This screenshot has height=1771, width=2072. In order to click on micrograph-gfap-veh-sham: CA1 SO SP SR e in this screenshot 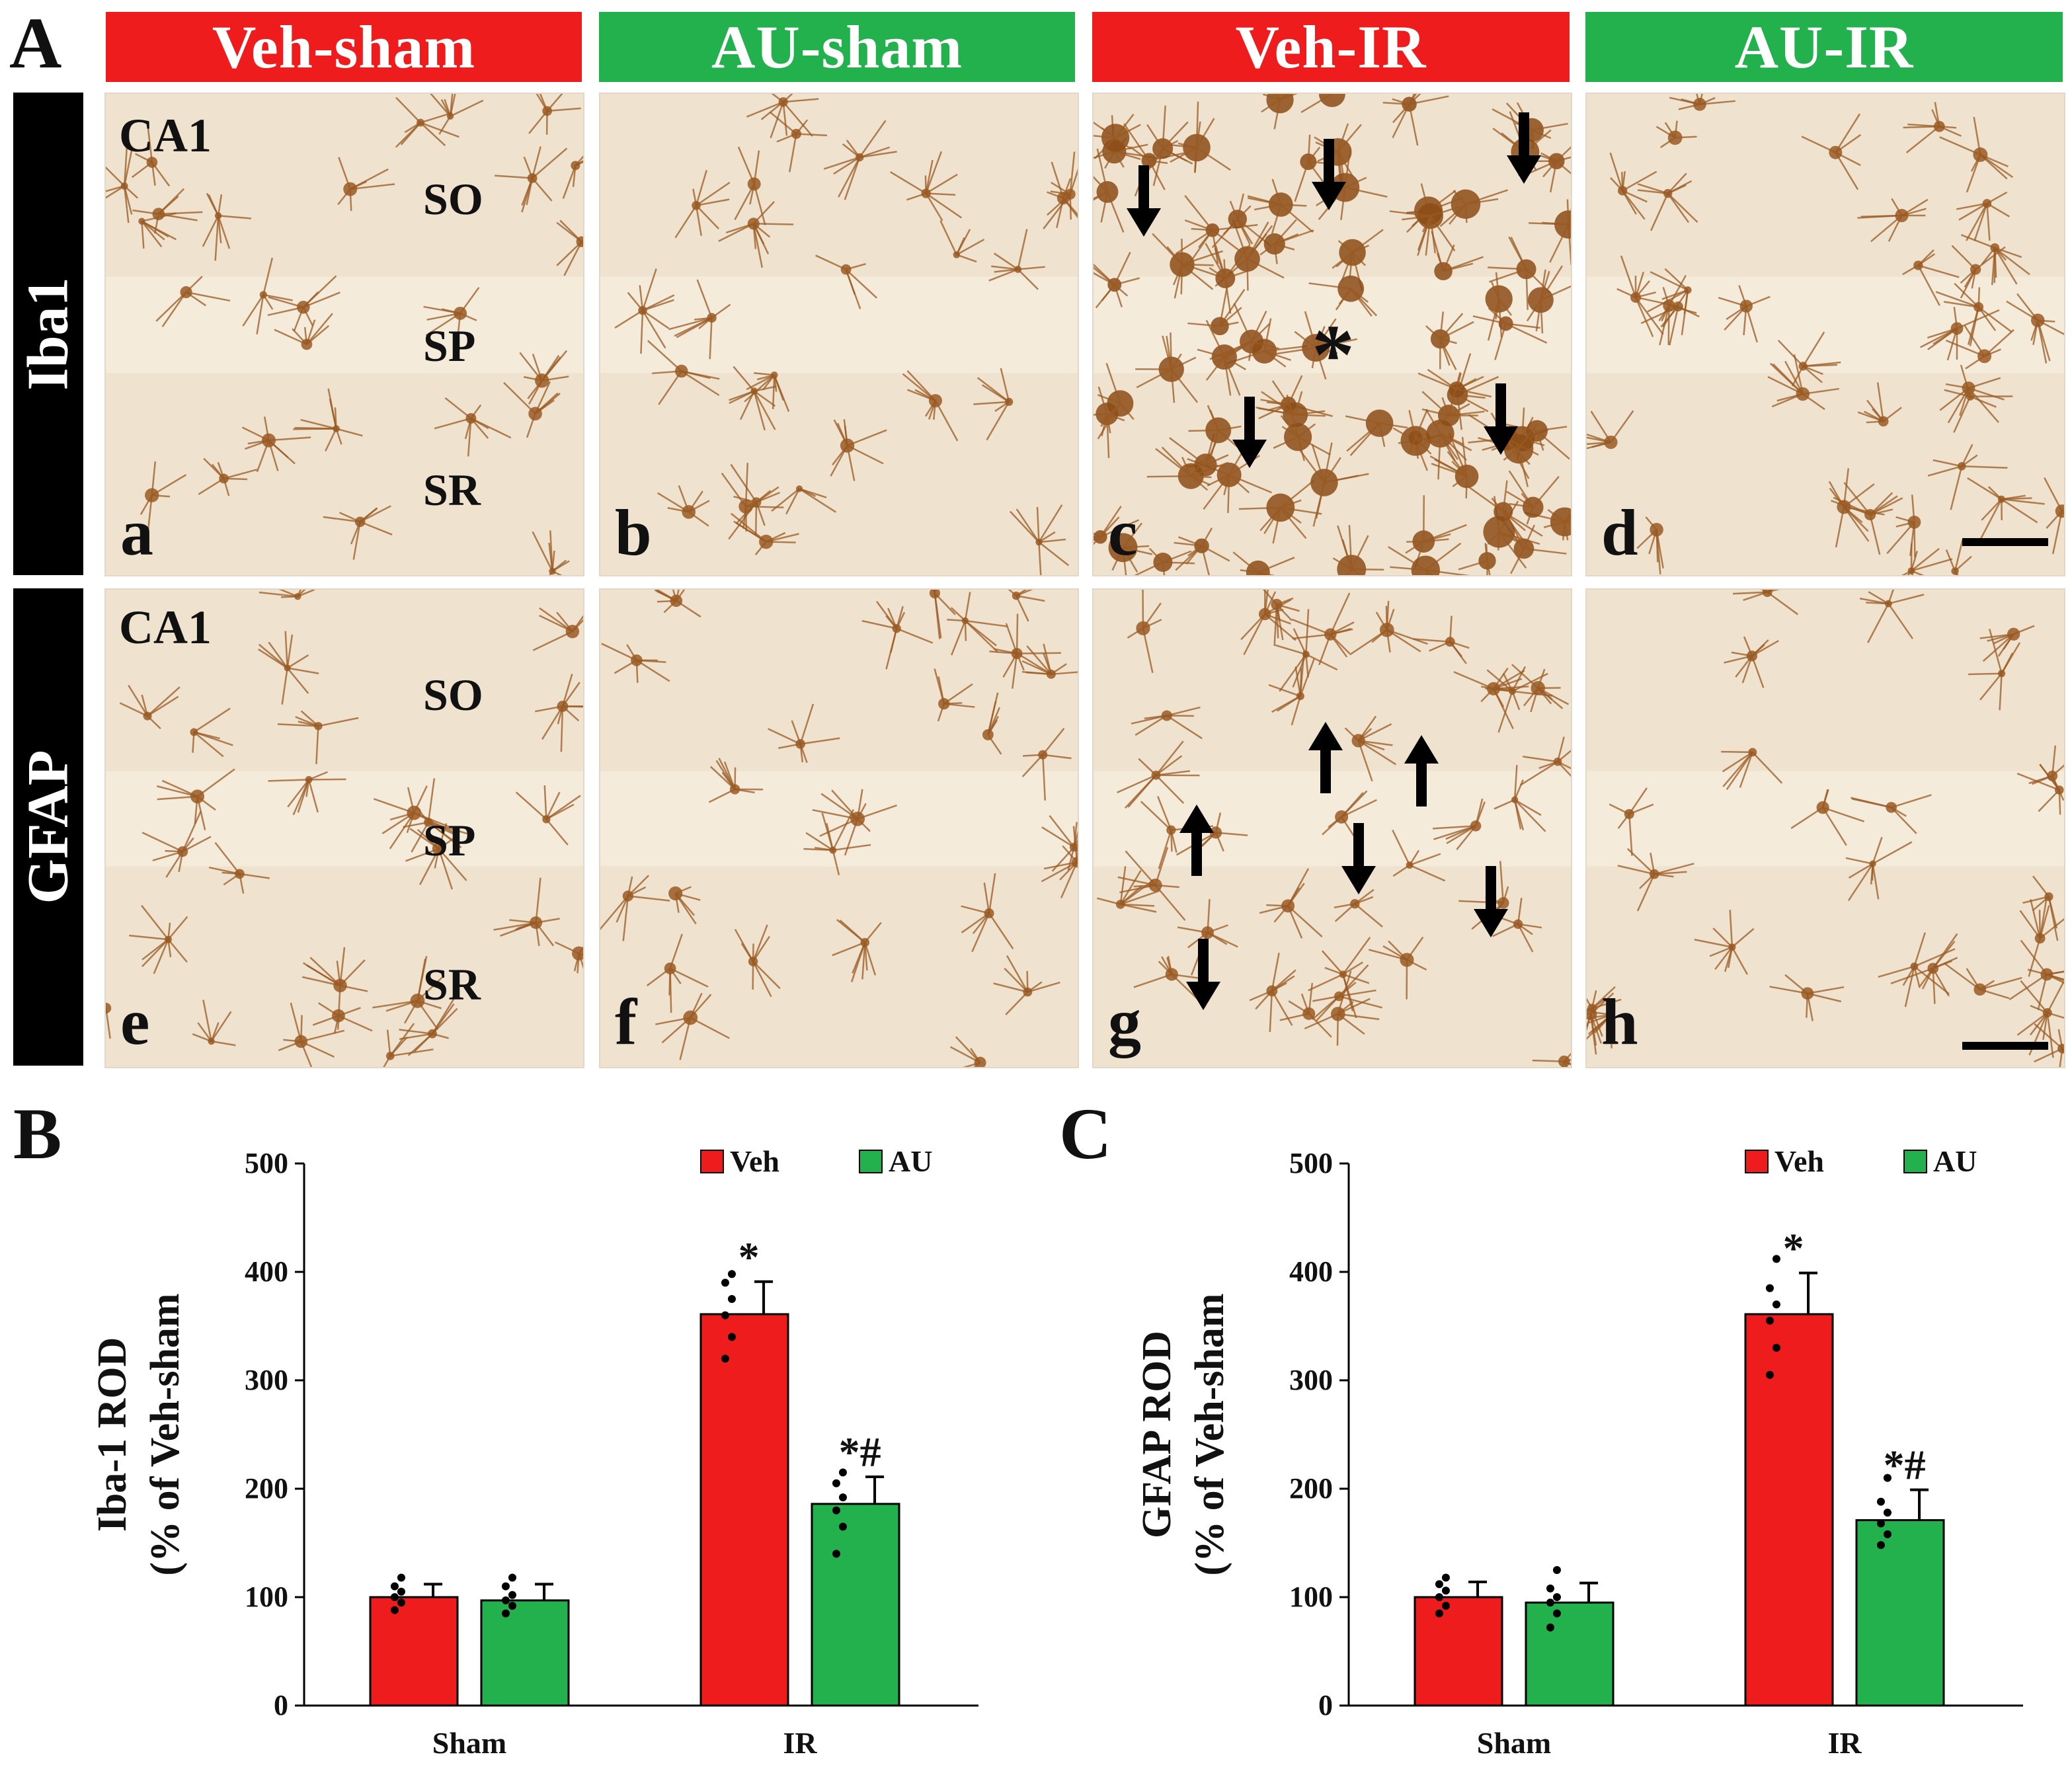, I will do `click(344, 828)`.